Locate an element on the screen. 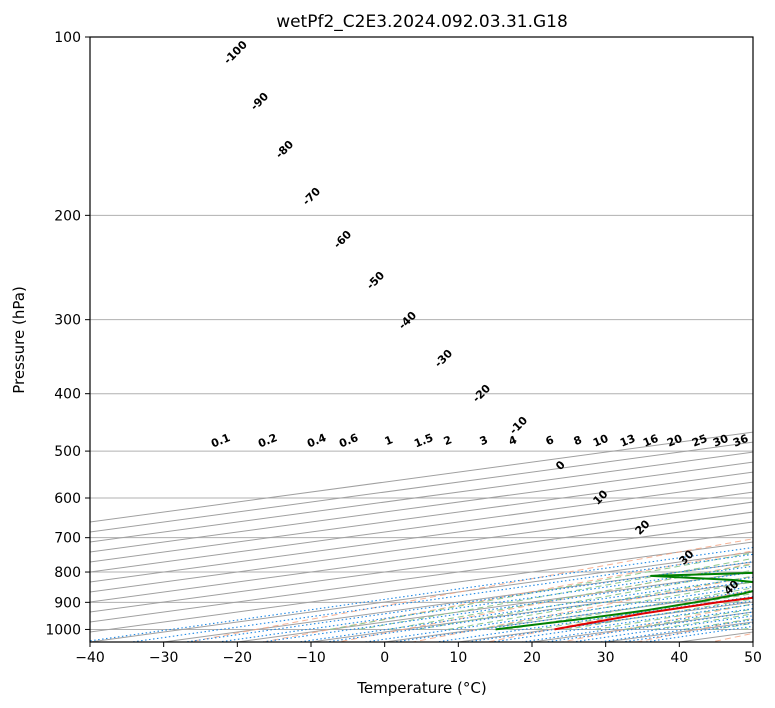 This screenshot has width=775, height=708. mixing-ratio-label: 13 is located at coordinates (627, 441).